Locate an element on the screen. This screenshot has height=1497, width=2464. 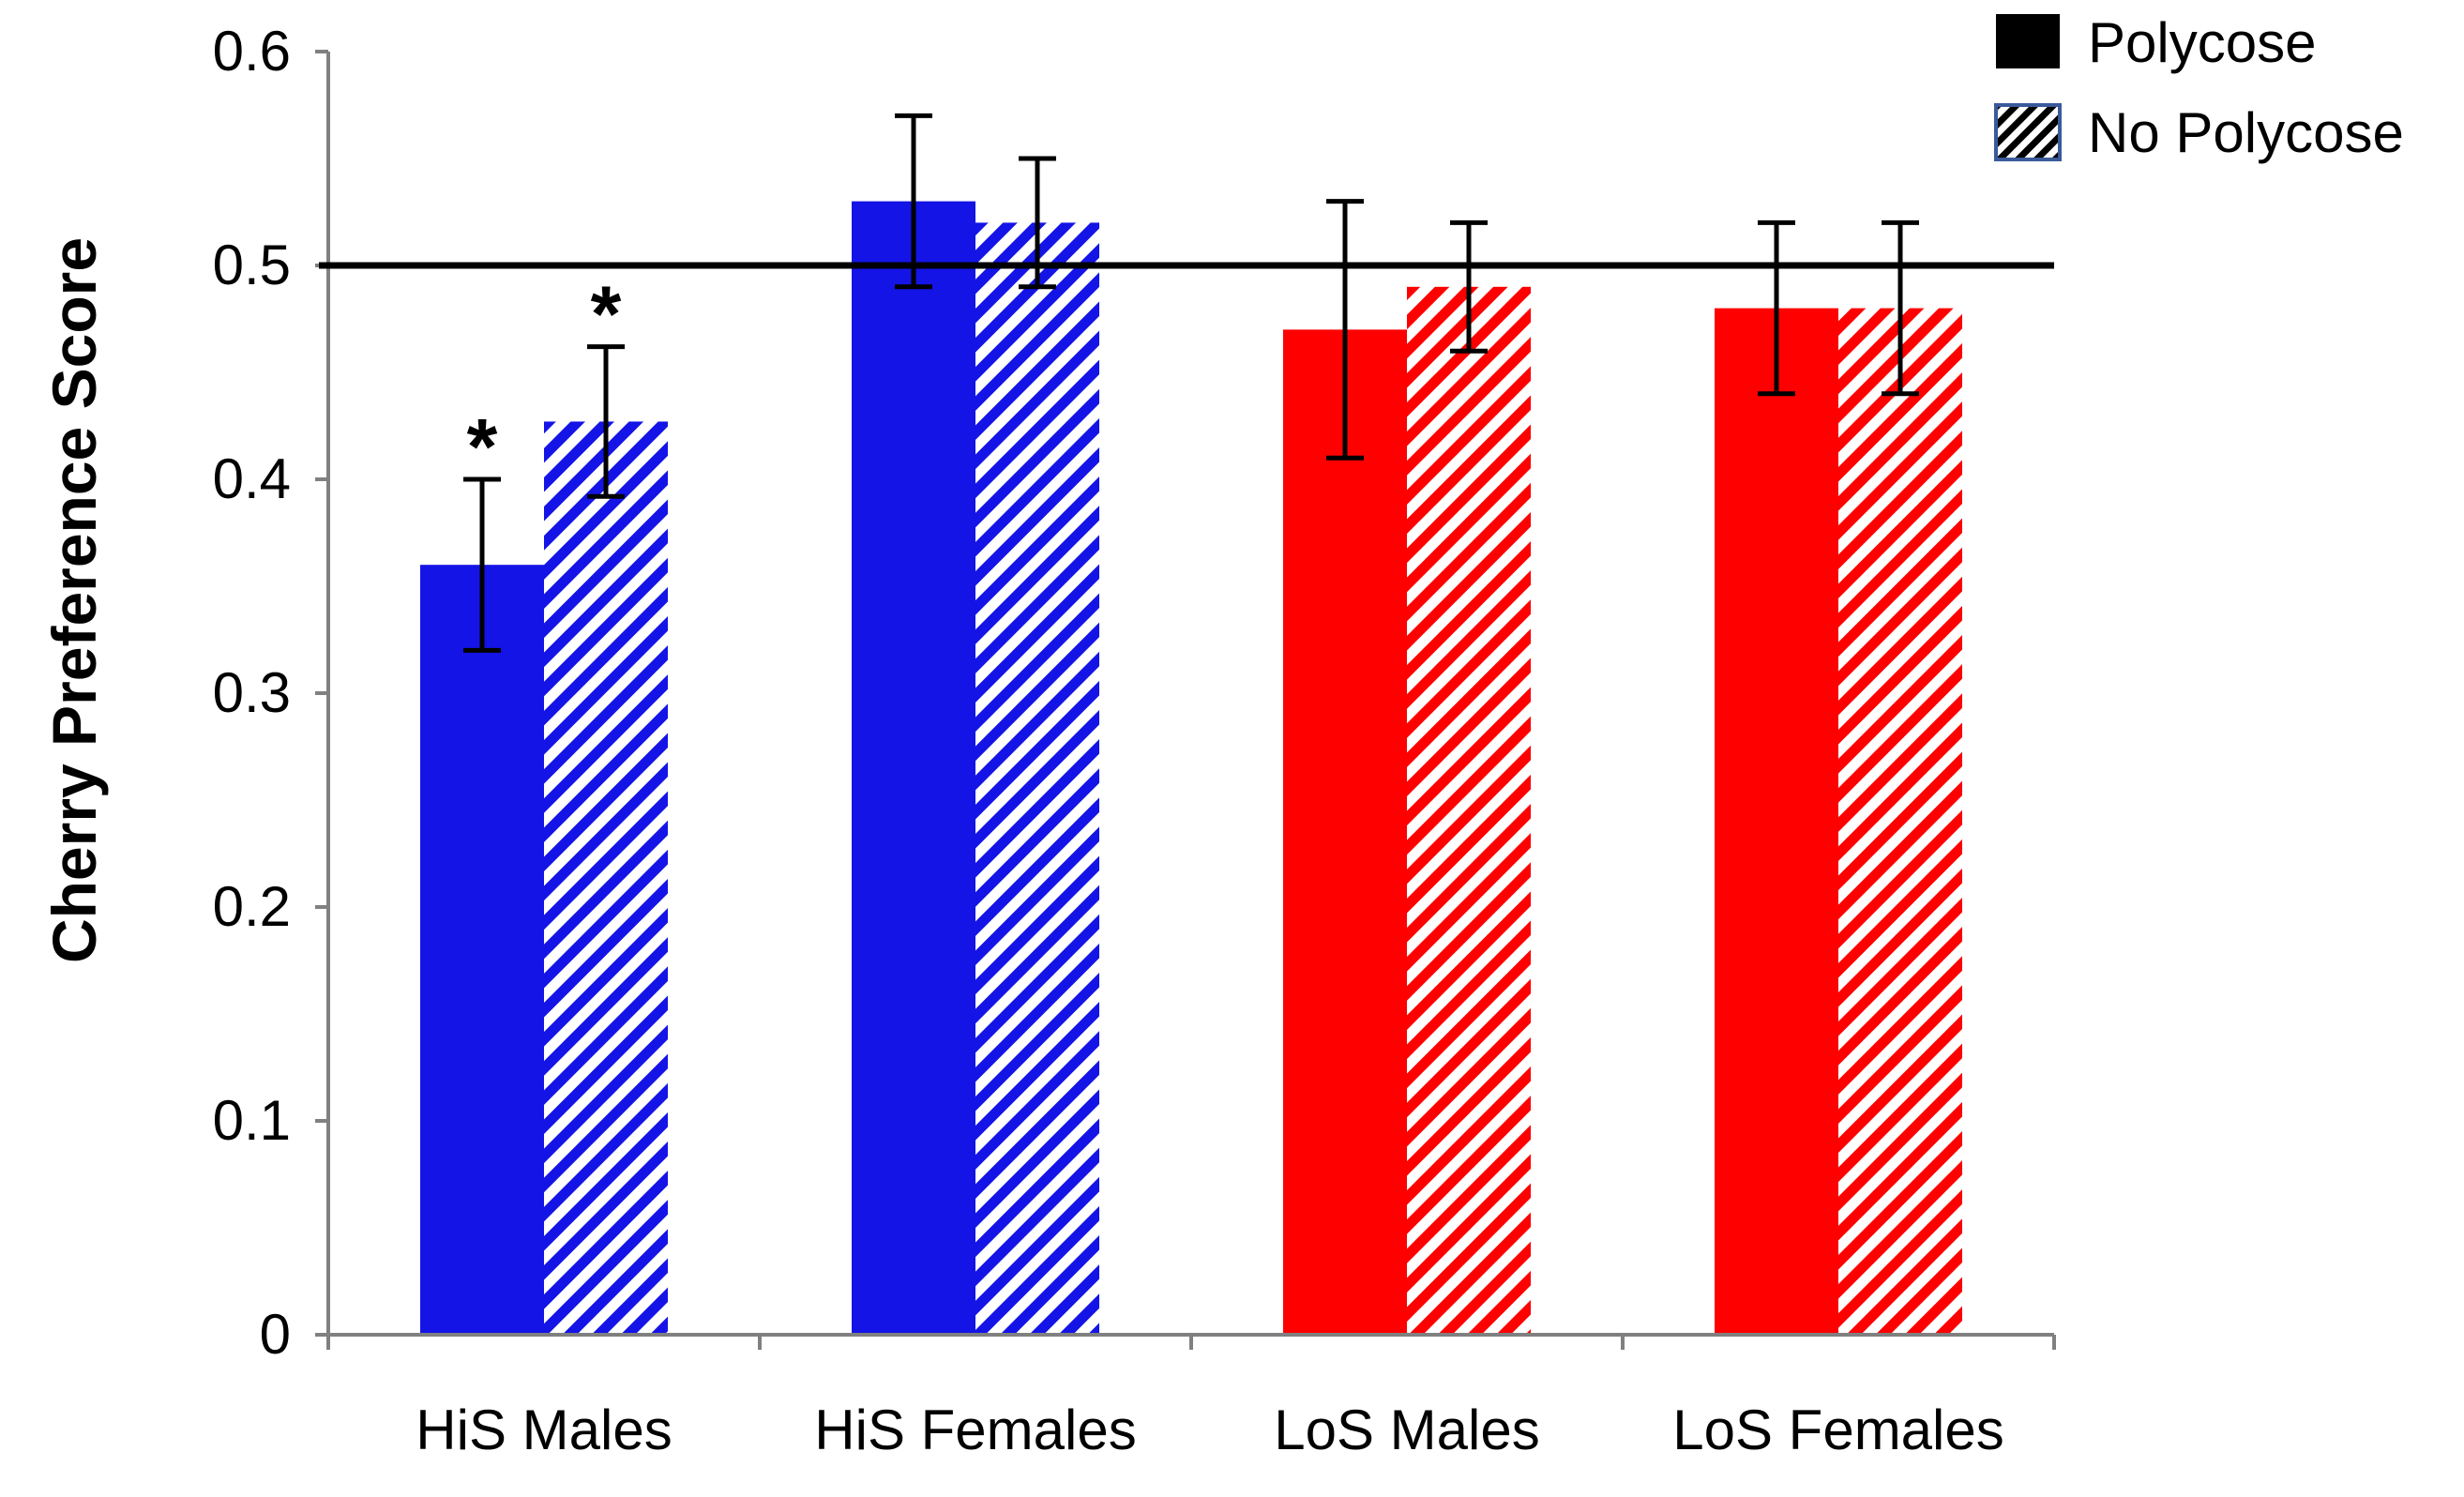
x-axis-labels: HiS Males HiS Females LoS Males LoS Females is located at coordinates (1209, 1430).